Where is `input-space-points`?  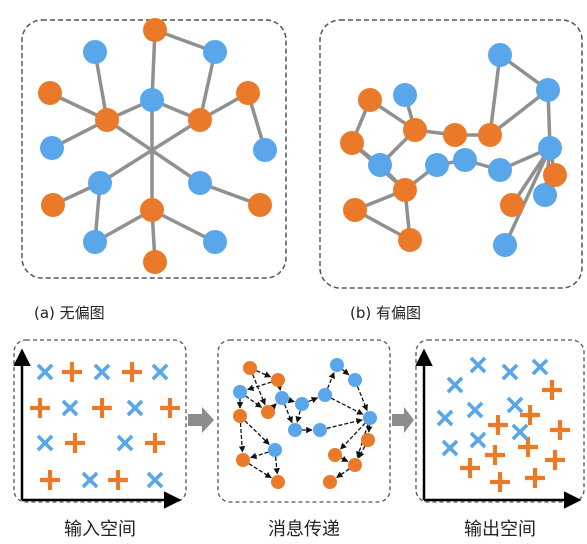
input-space-points is located at coordinates (105, 426).